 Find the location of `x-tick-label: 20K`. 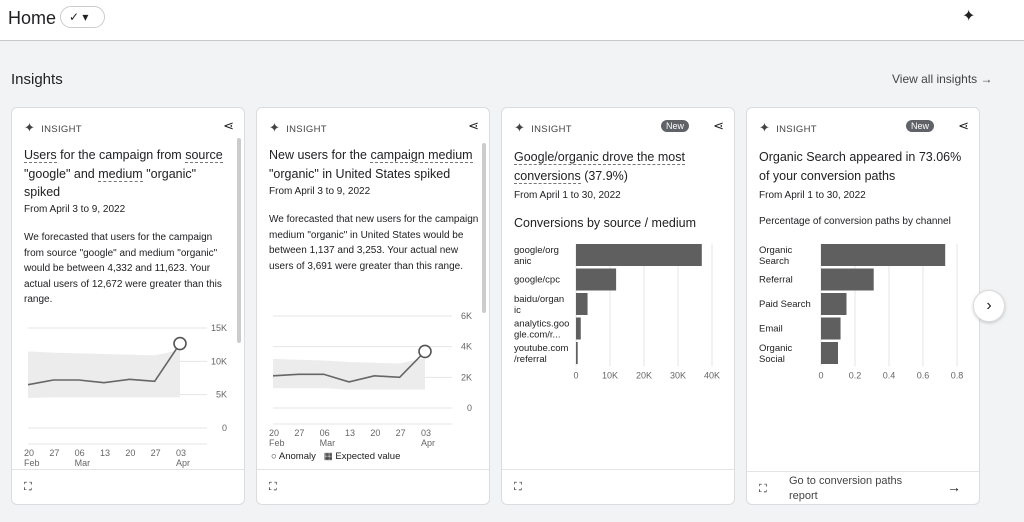

x-tick-label: 20K is located at coordinates (644, 376).